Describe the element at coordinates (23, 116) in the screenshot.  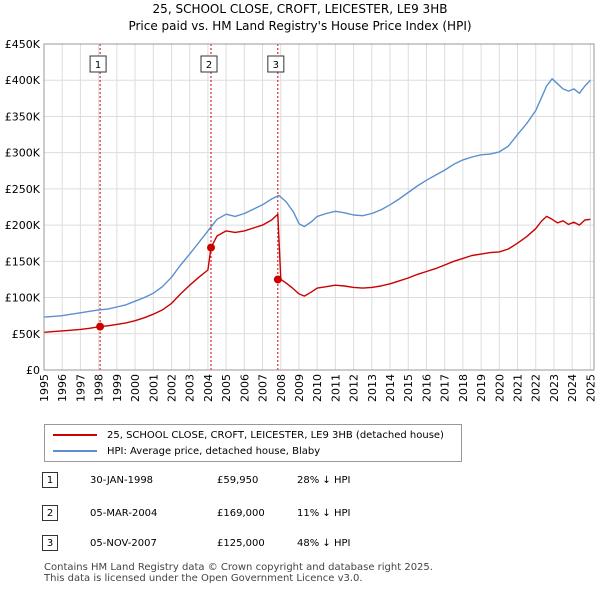
I see `y-tick-label: £350K` at that location.